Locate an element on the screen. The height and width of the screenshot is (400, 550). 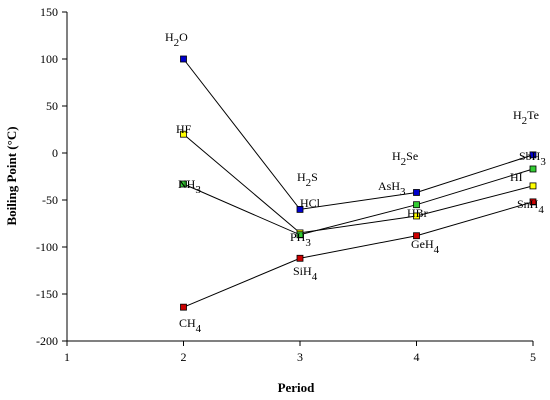
point-marker-ph3 is located at coordinates (300, 235).